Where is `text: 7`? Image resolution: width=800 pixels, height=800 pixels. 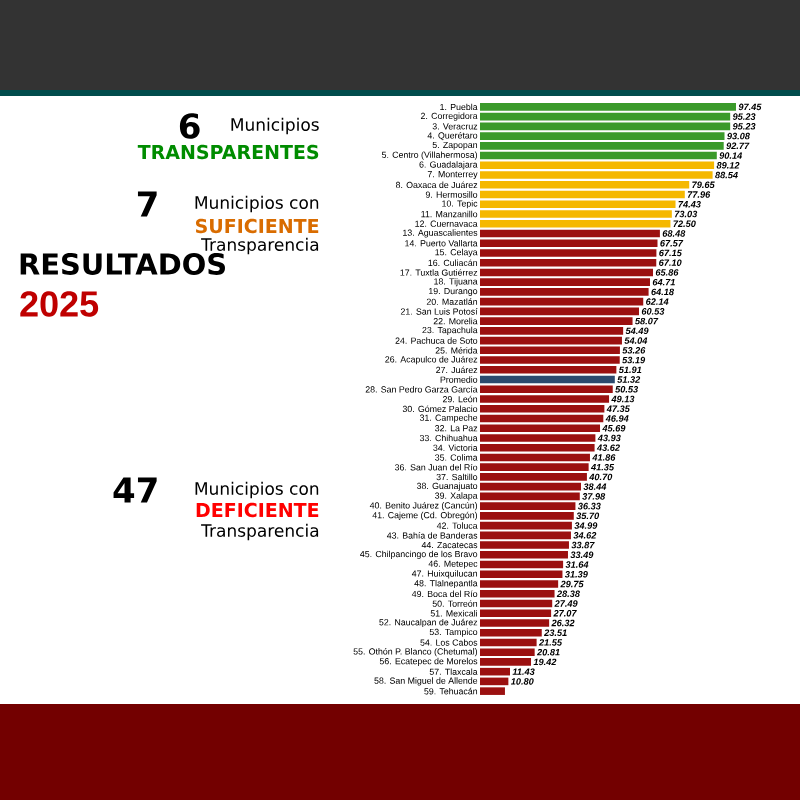
text: 7 is located at coordinates (147, 204).